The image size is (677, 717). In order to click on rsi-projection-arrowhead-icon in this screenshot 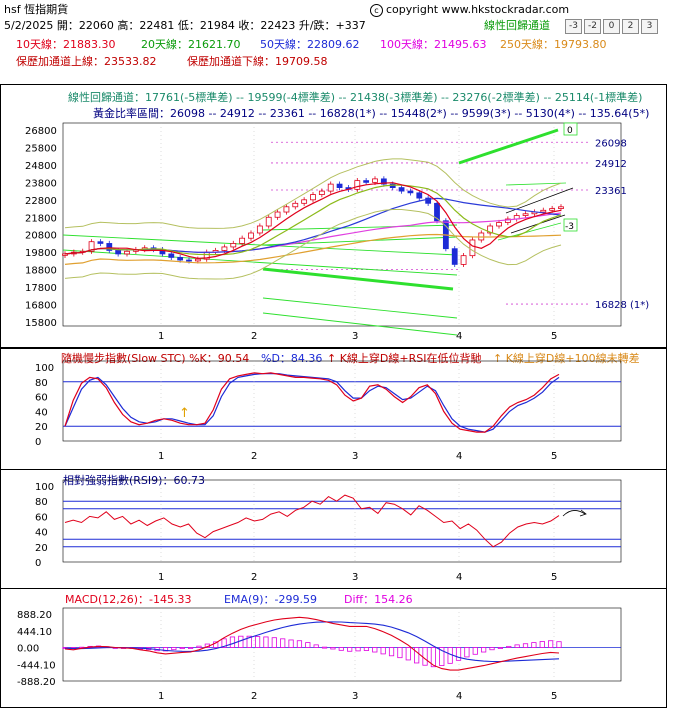, I will do `click(583, 513)`.